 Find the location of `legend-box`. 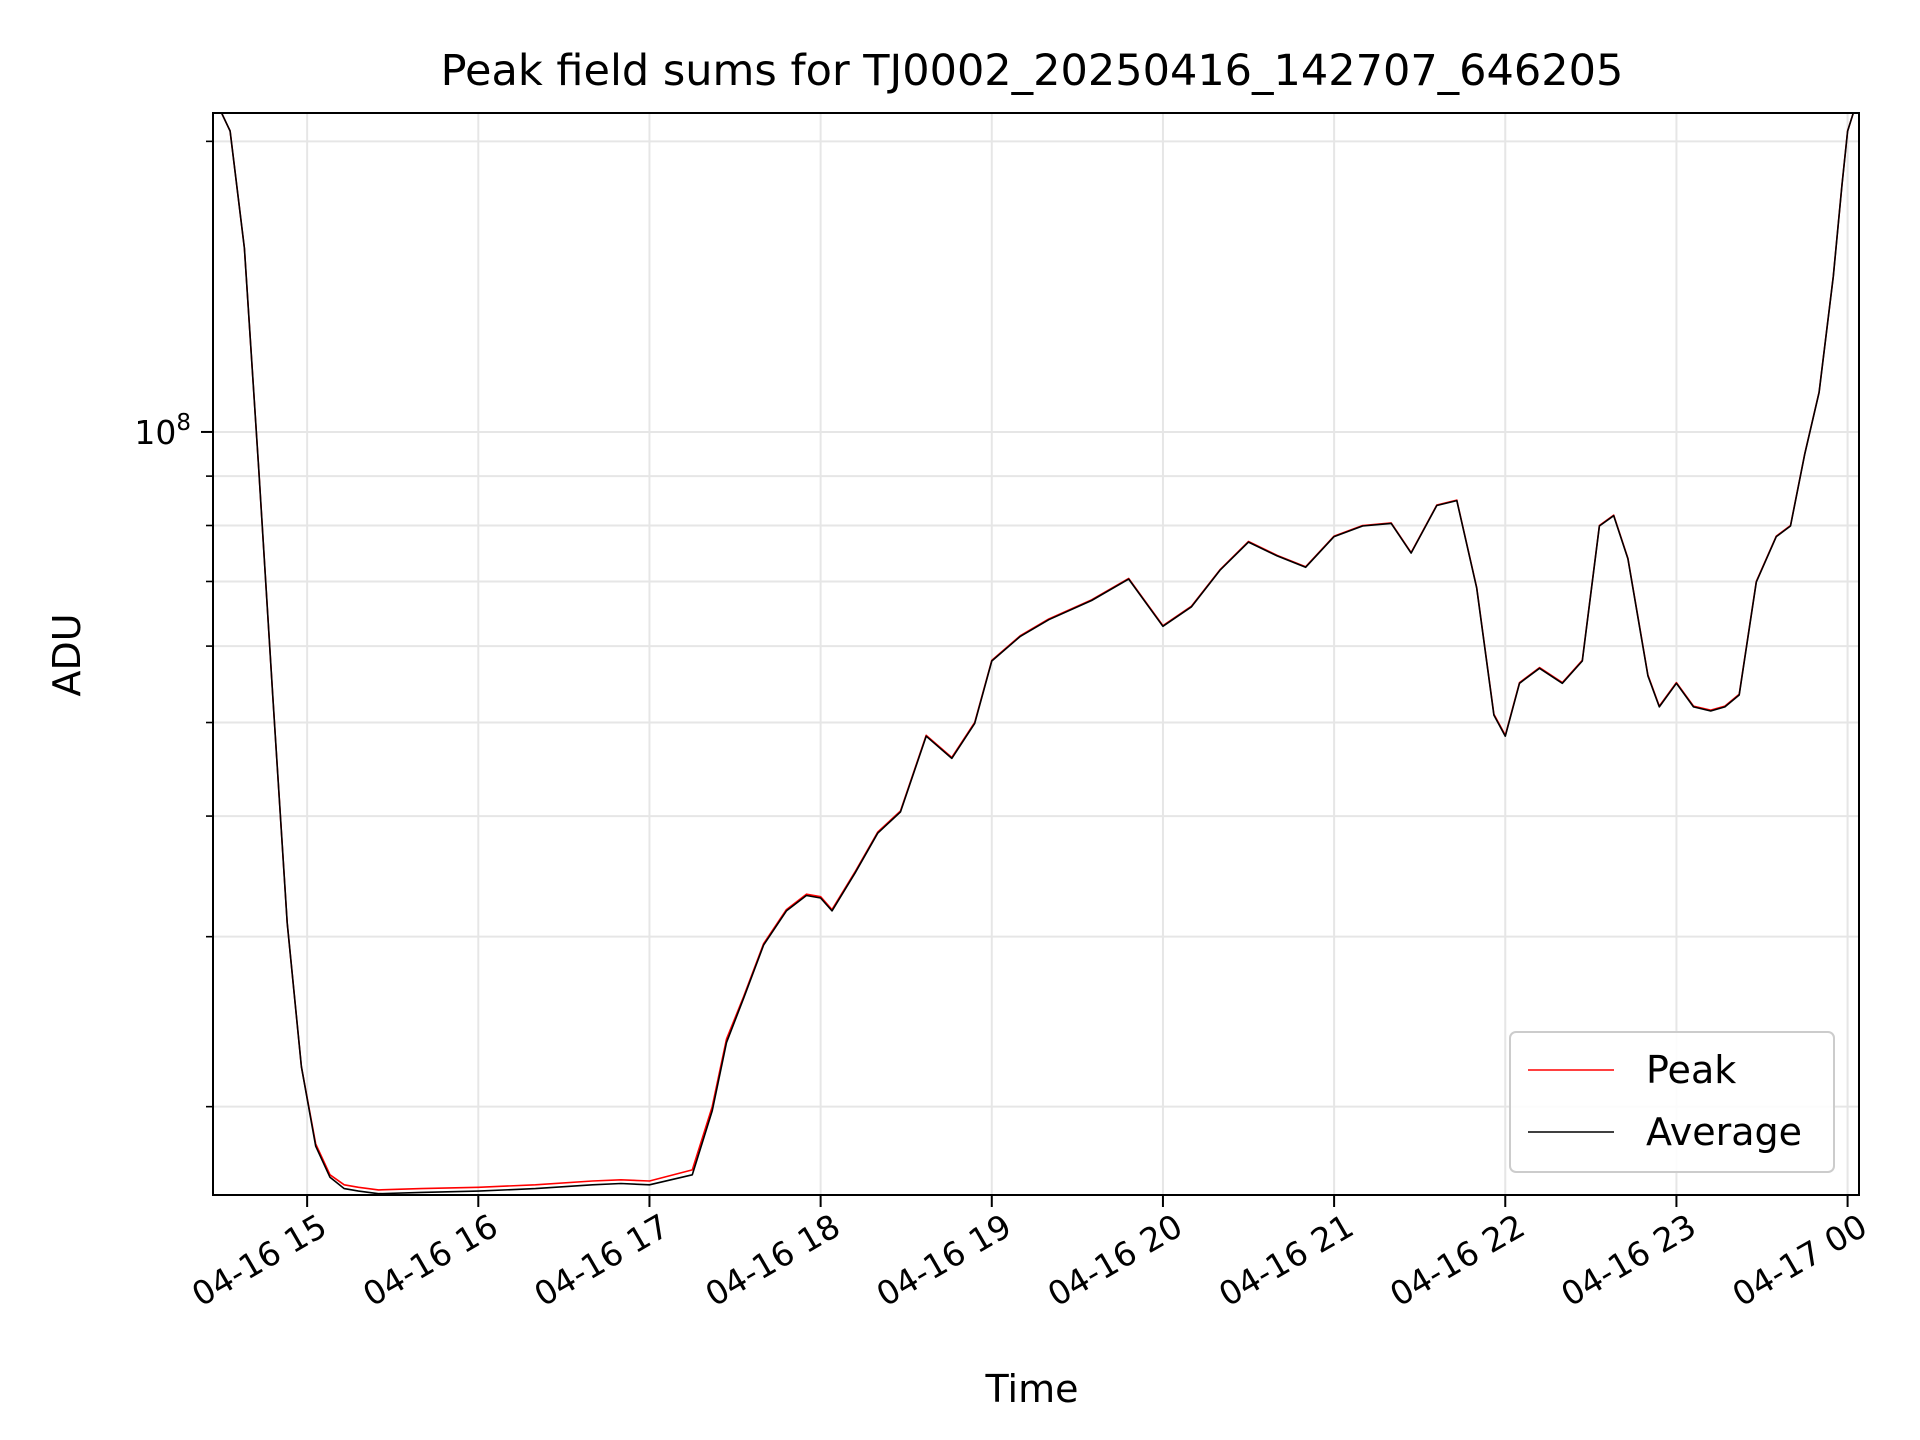

legend-box is located at coordinates (1672, 1102).